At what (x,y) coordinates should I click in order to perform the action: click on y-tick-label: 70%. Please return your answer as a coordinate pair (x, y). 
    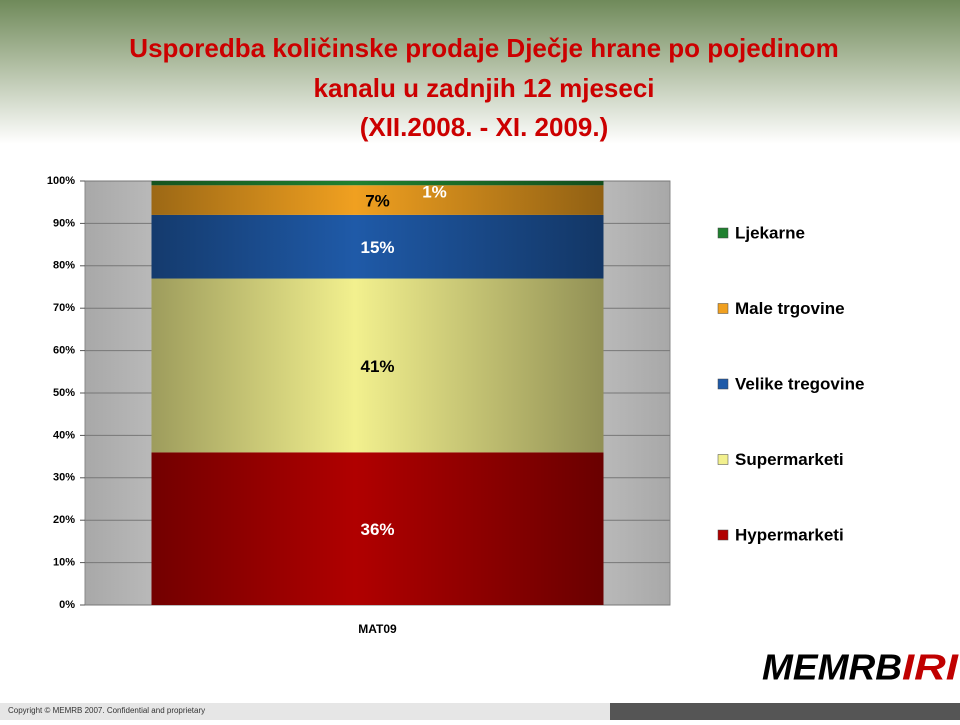
    Looking at the image, I should click on (64, 308).